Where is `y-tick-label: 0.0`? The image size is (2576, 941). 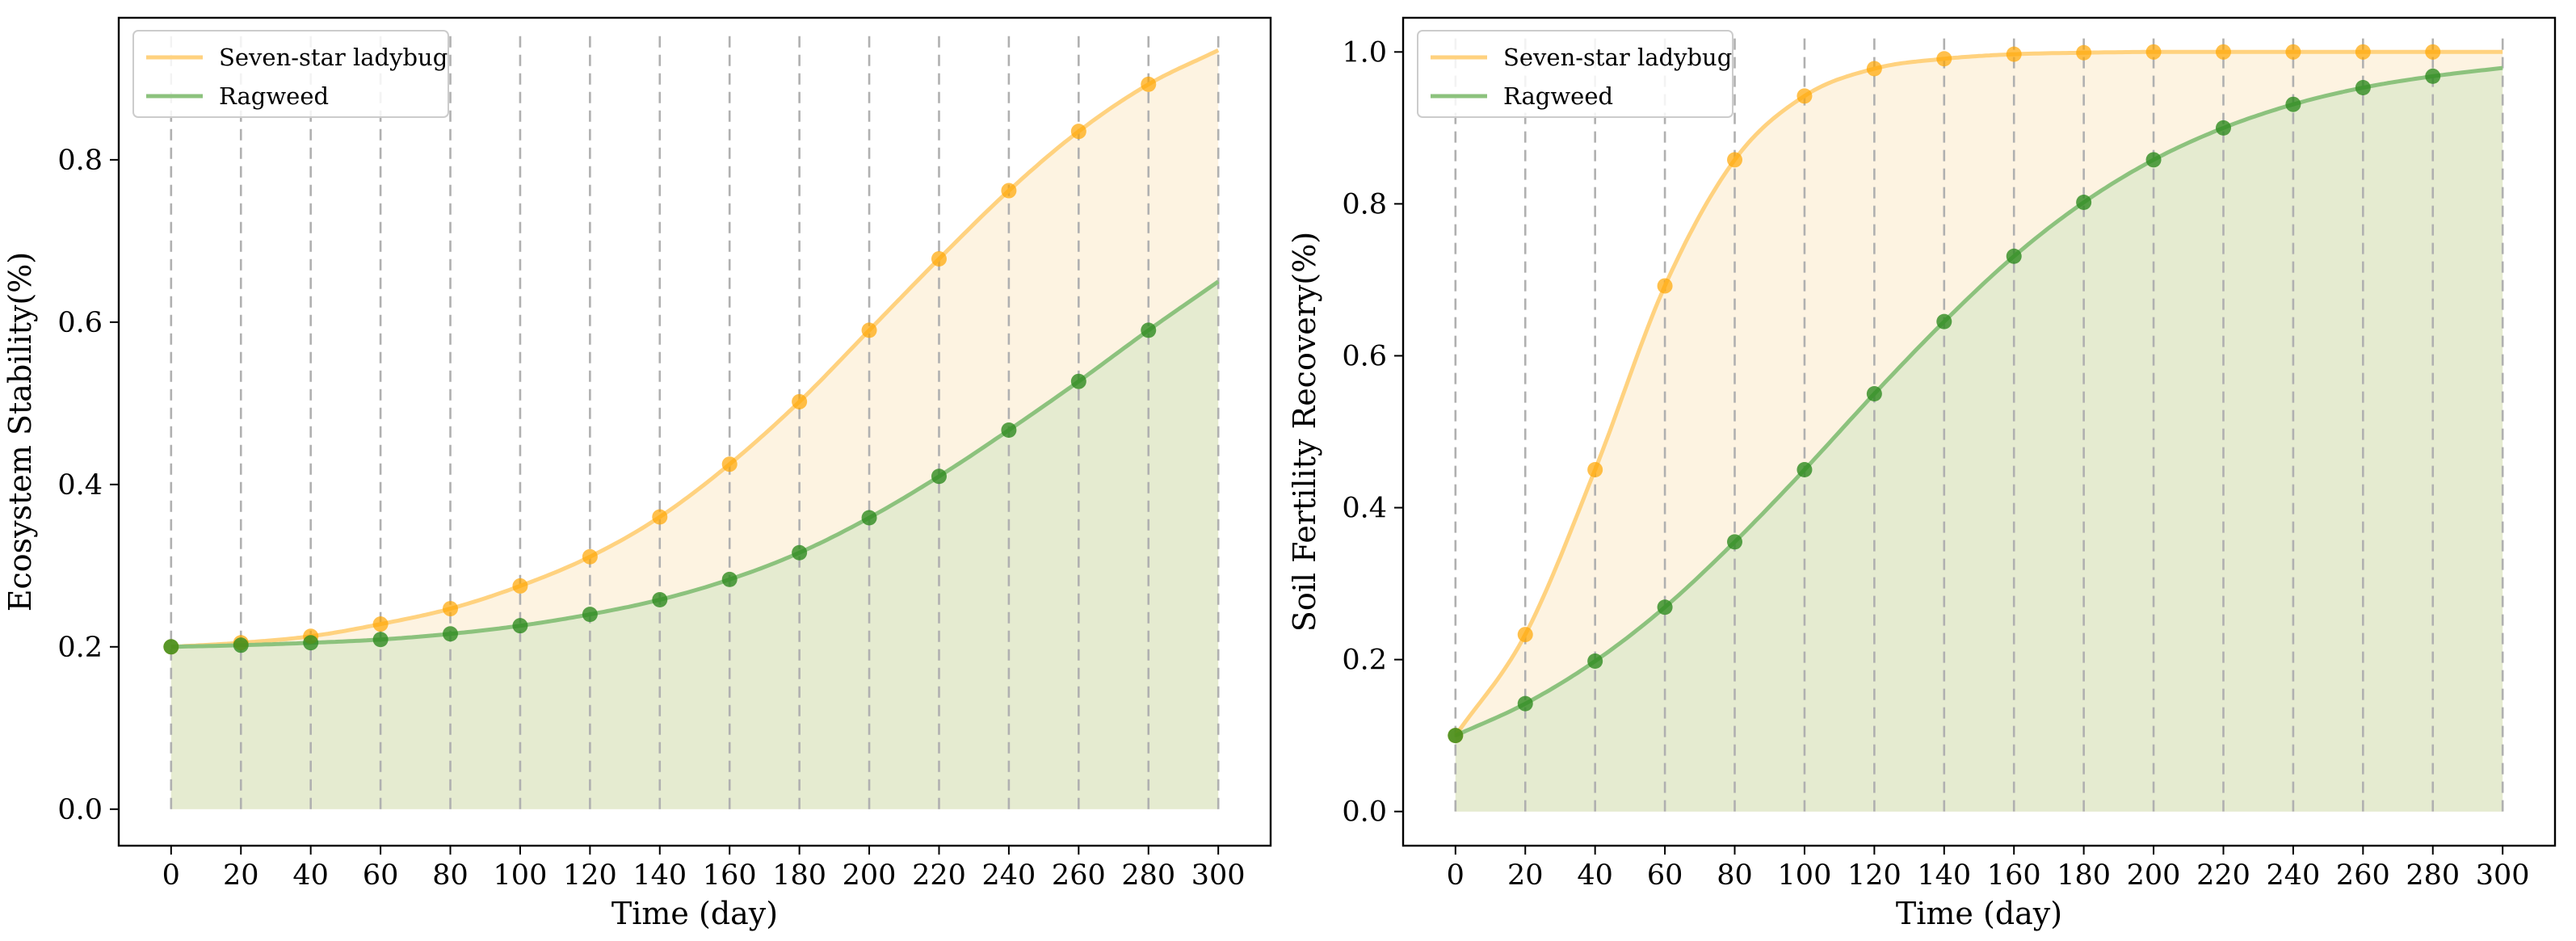
y-tick-label: 0.0 is located at coordinates (80, 810).